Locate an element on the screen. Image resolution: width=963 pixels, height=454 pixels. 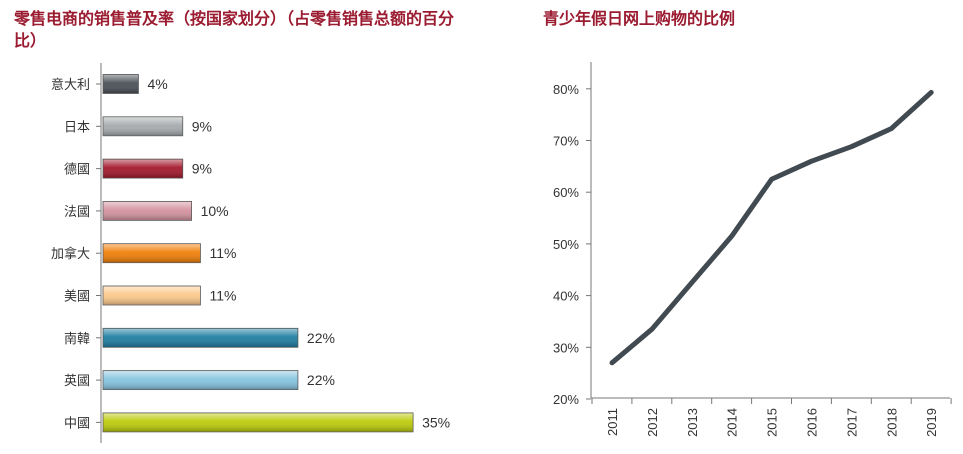
line-chart-title: 青少年假日网上购物的比例 is located at coordinates (639, 18).